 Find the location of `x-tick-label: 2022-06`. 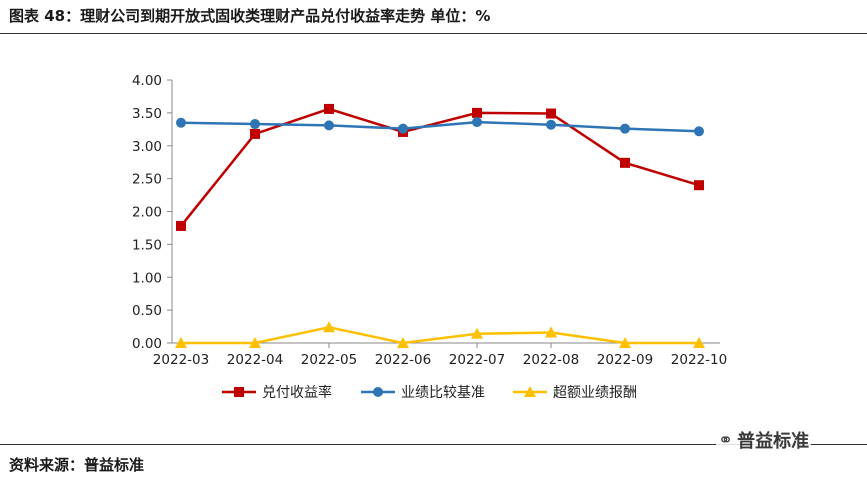

x-tick-label: 2022-06 is located at coordinates (403, 360).